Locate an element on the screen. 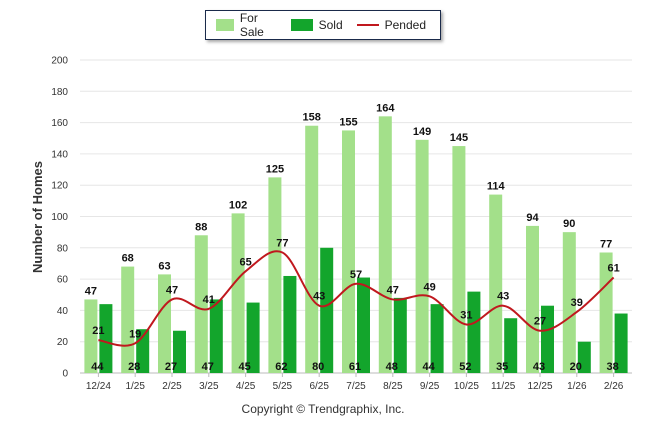  y-tick-label: 40 is located at coordinates (63, 311).